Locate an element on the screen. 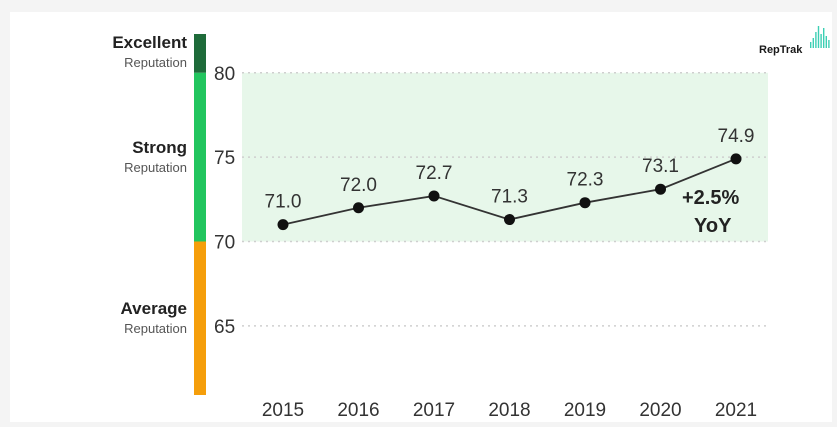 The height and width of the screenshot is (427, 837). band-title-excellent: Excellent is located at coordinates (149, 42).